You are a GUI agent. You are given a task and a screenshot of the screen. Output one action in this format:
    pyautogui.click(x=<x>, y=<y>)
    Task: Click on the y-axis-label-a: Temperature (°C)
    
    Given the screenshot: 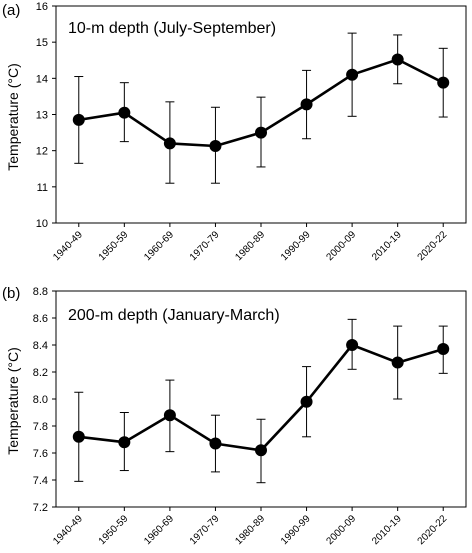 What is the action you would take?
    pyautogui.click(x=13, y=117)
    